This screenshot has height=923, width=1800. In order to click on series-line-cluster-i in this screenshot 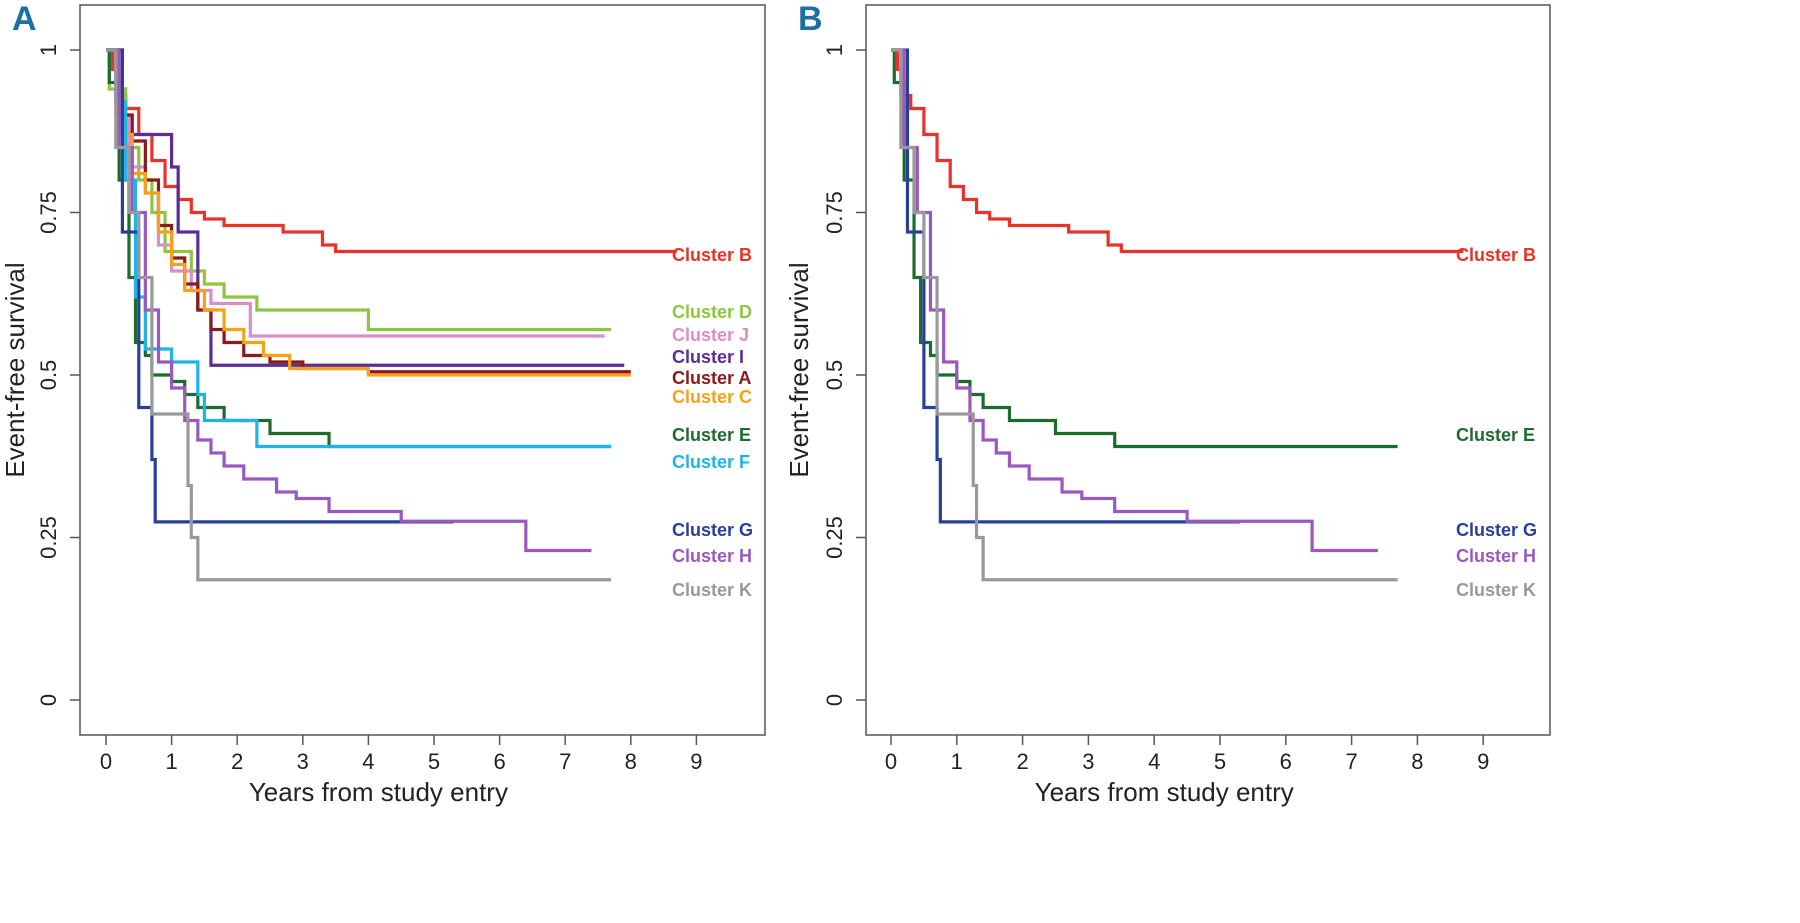, I will do `click(365, 207)`.